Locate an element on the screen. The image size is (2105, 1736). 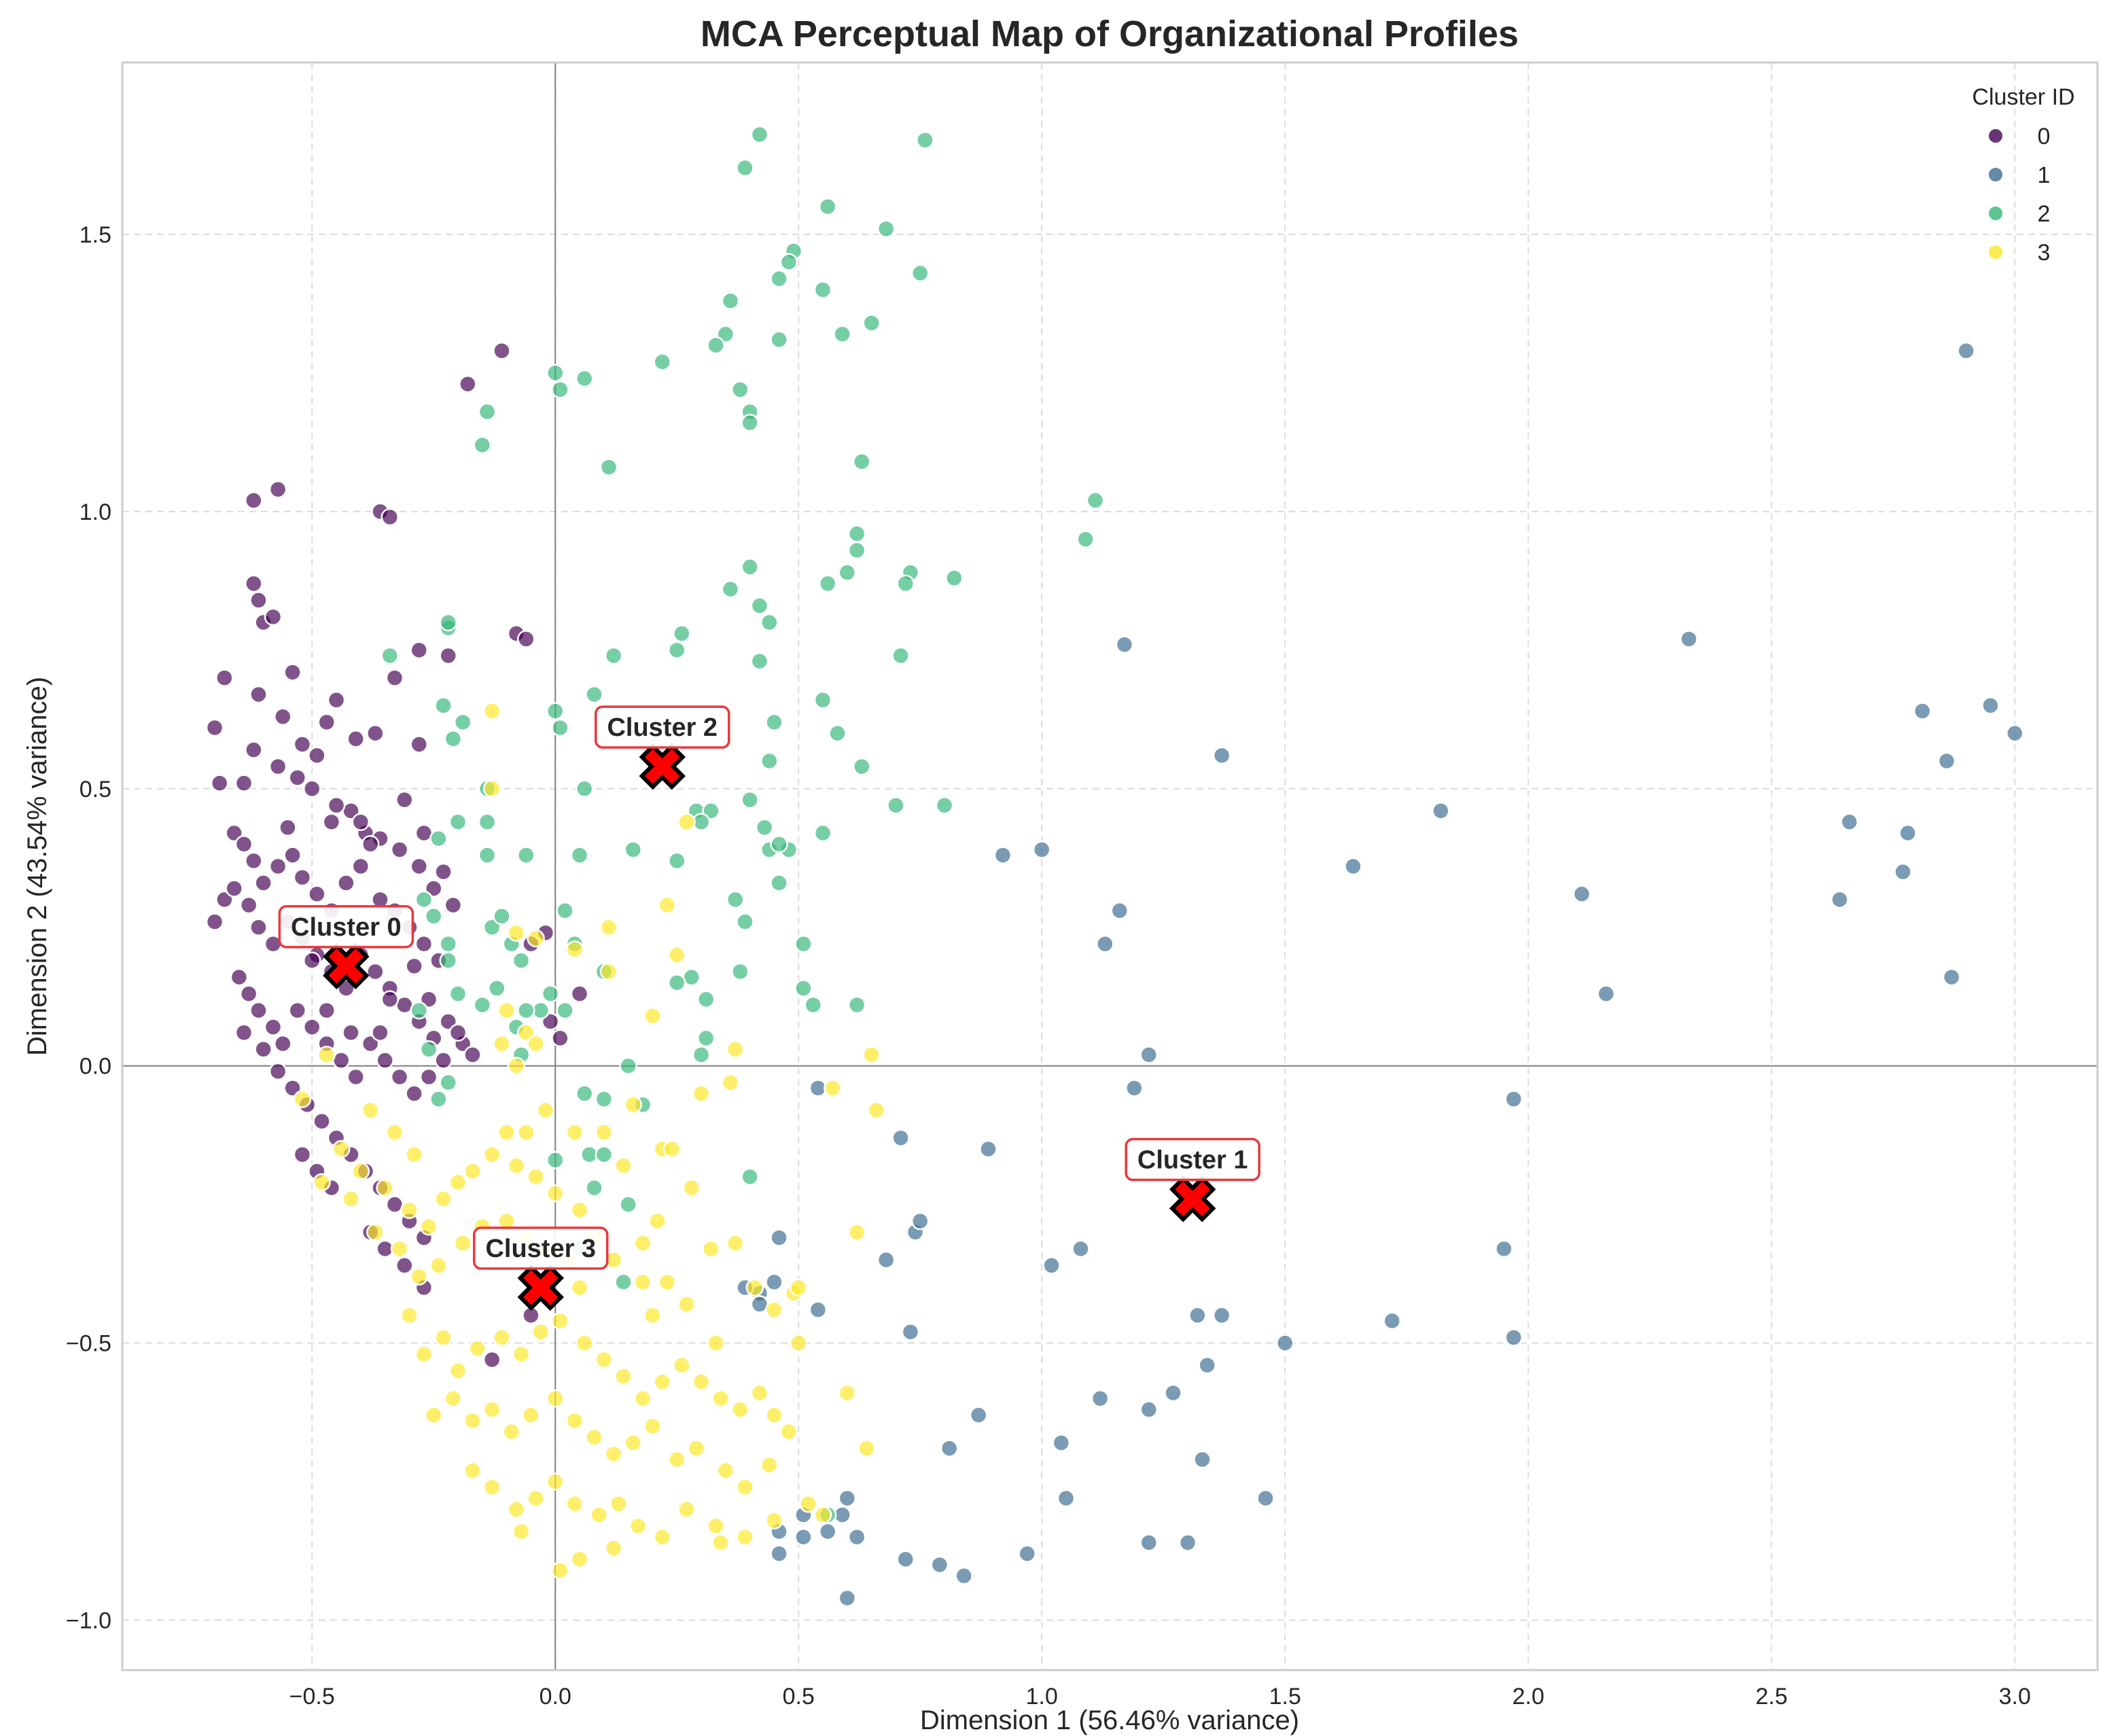
centroid-x-marker is located at coordinates (541, 1287).